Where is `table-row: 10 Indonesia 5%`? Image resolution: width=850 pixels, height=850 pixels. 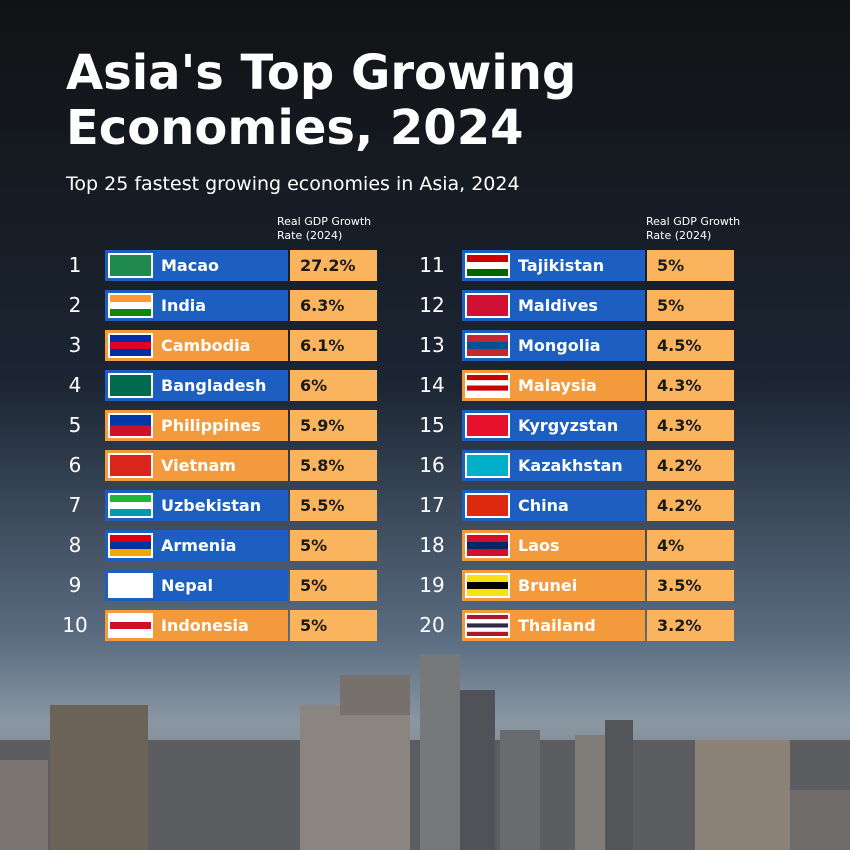 table-row: 10 Indonesia 5% is located at coordinates (219, 625).